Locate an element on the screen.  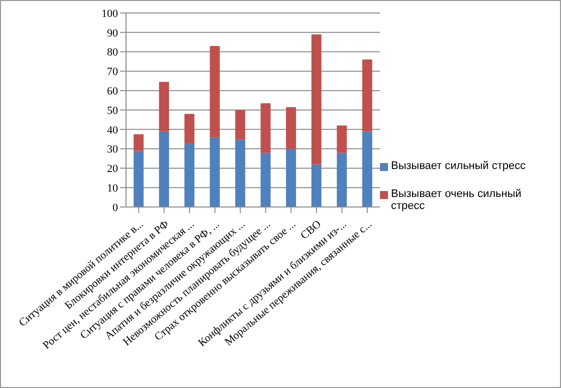
y-tick-label: 80 is located at coordinates (112, 52).